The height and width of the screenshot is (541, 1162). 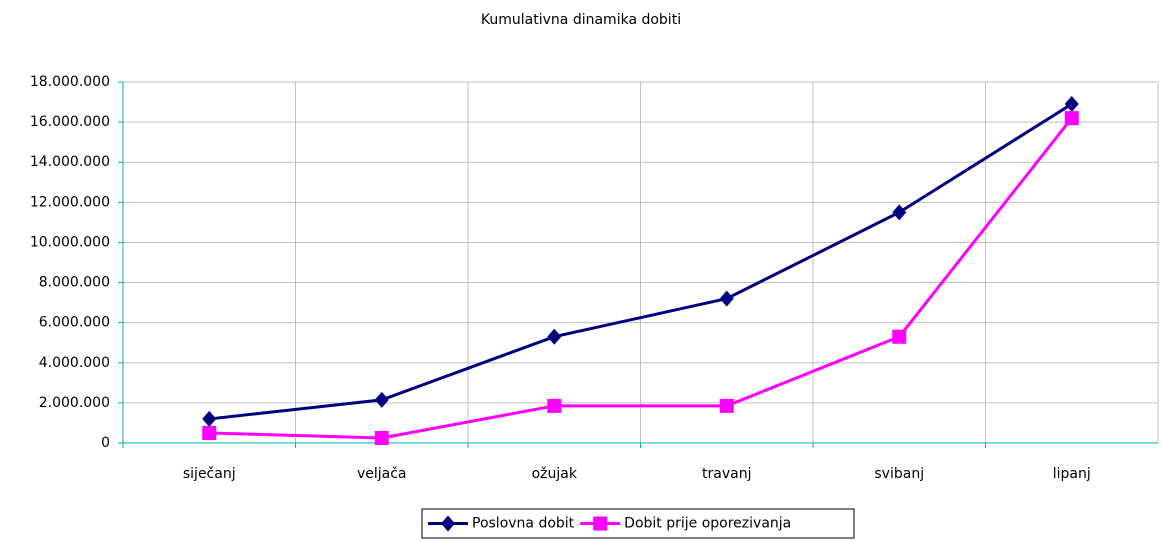 I want to click on y-tick-label: 18.000.000, so click(x=70, y=82).